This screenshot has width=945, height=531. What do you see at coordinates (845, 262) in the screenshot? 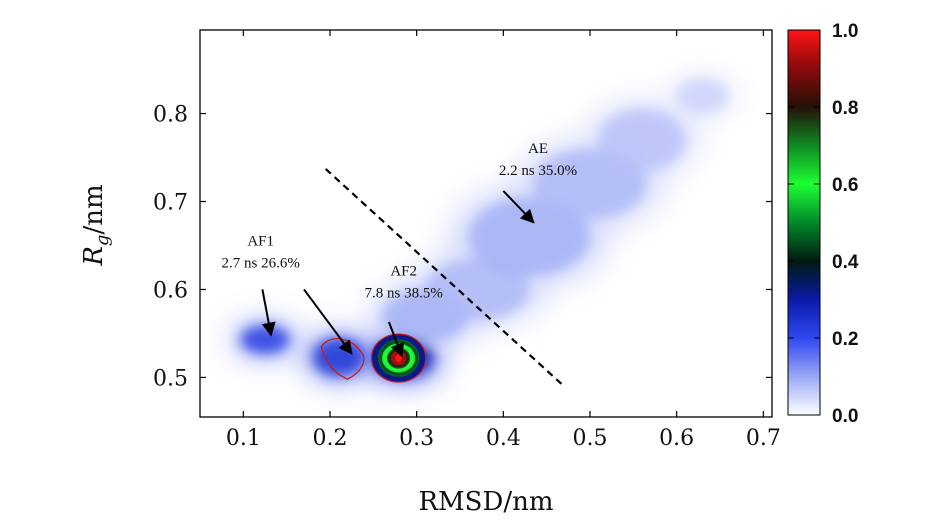
I see `colorbar-tick-label: 0.4` at bounding box center [845, 262].